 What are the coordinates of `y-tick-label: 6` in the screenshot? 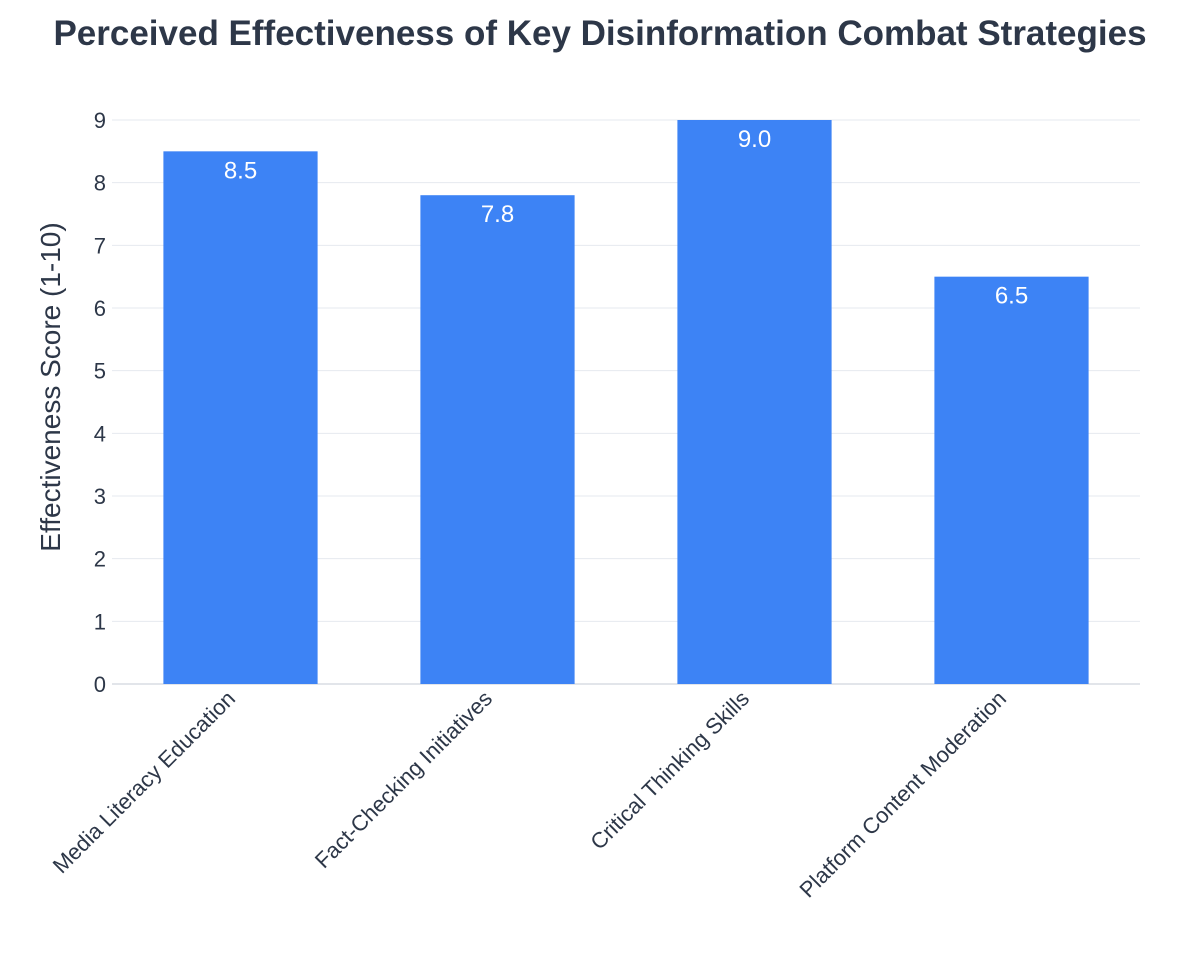 It's located at (100, 308).